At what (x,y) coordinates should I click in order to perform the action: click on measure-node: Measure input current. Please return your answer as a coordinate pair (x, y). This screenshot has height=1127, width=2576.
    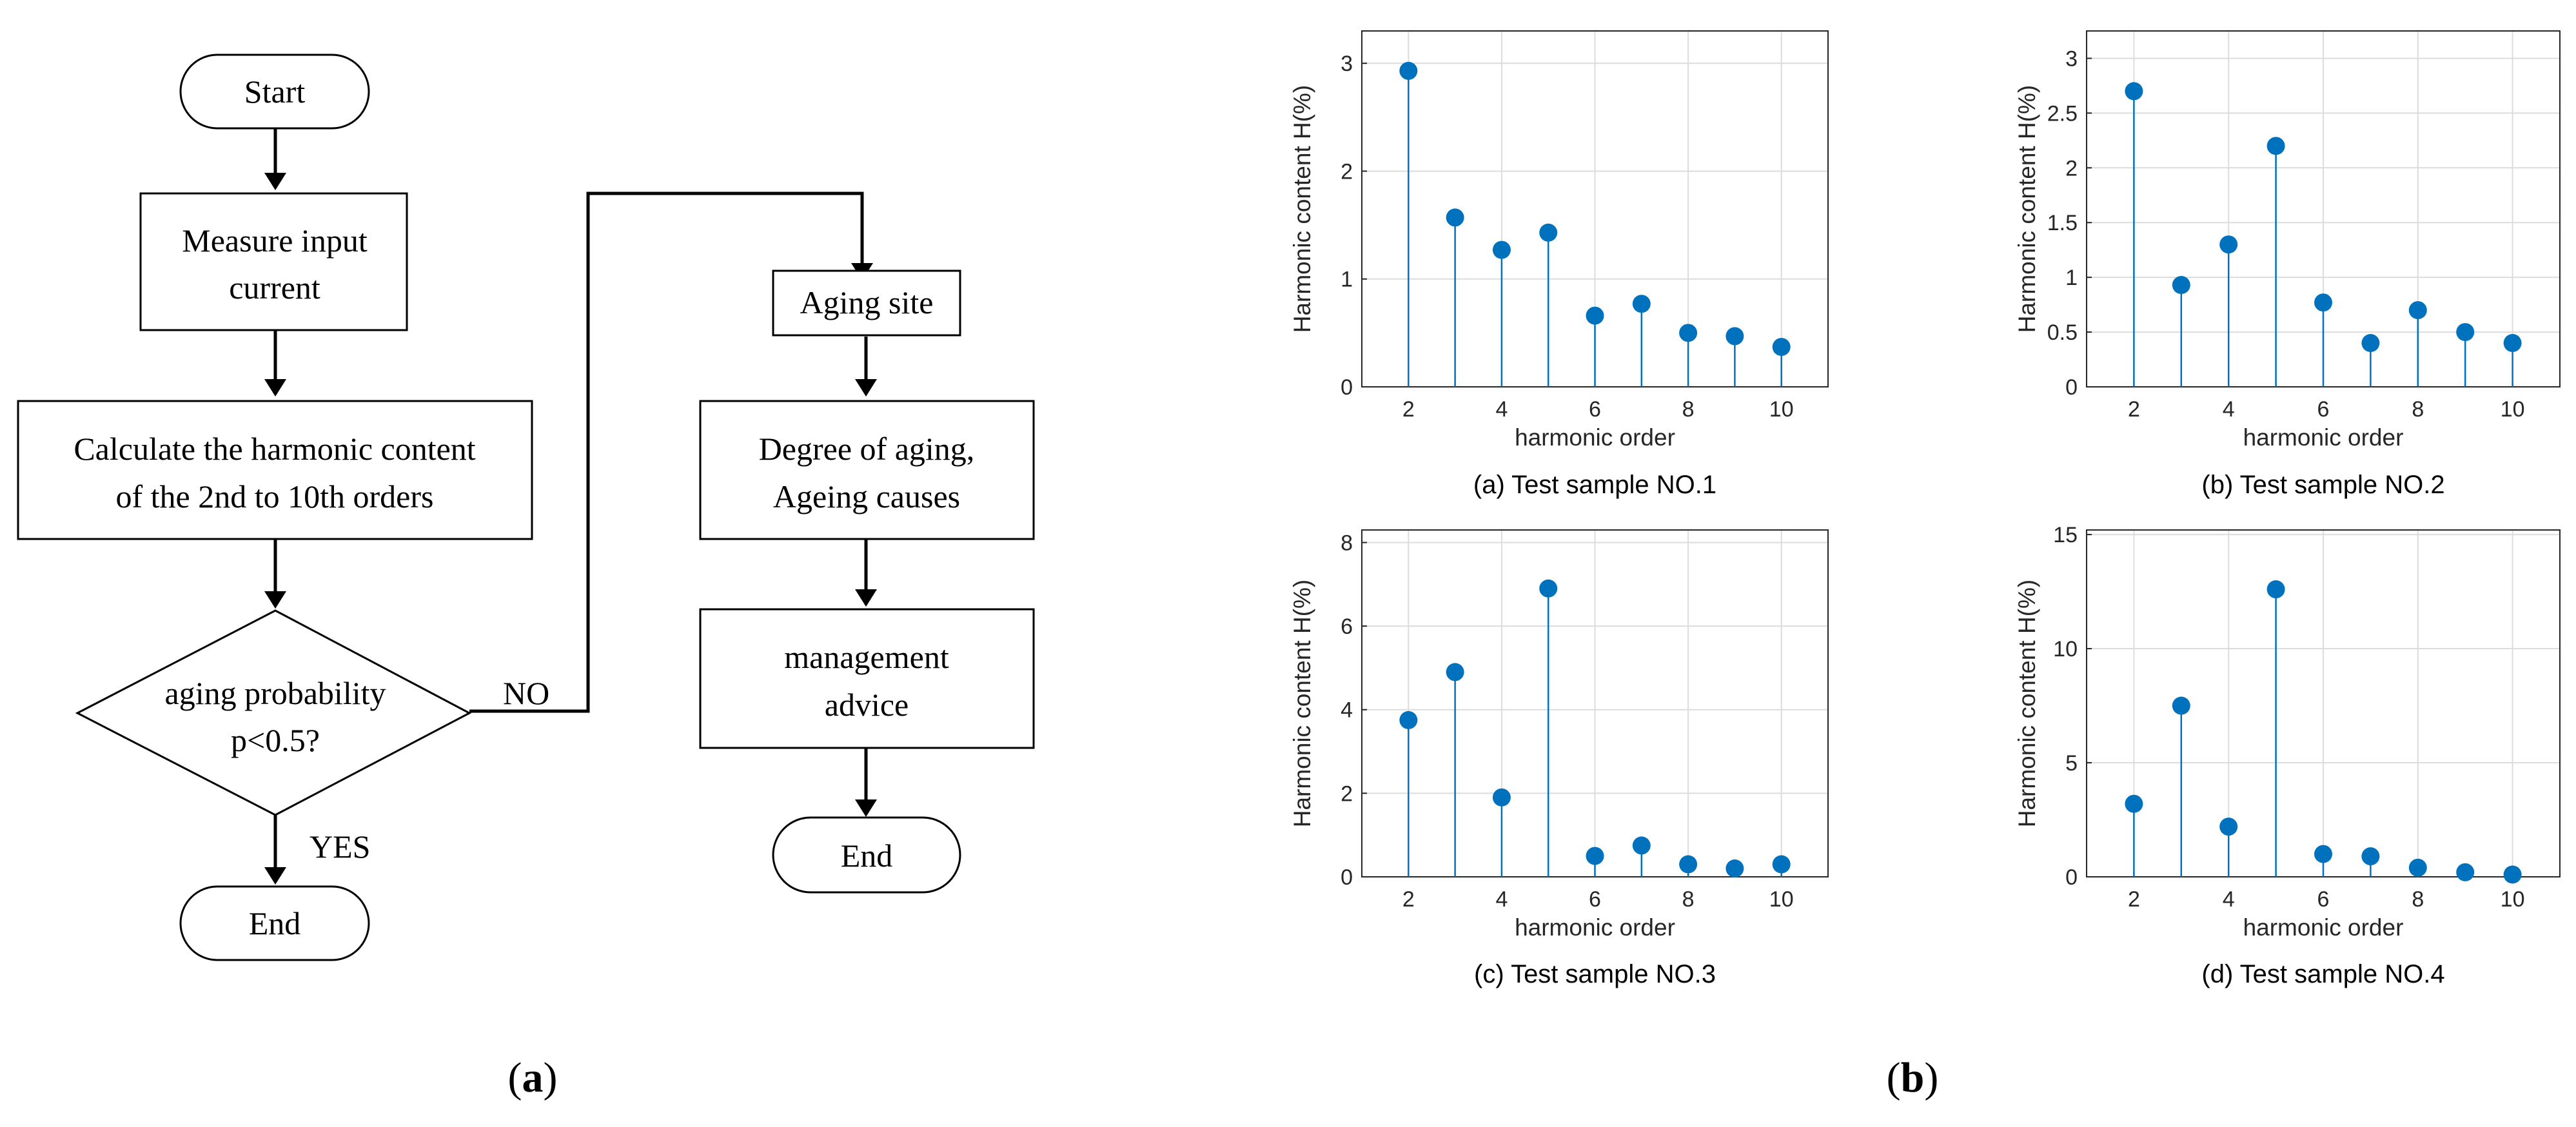
    Looking at the image, I should click on (273, 261).